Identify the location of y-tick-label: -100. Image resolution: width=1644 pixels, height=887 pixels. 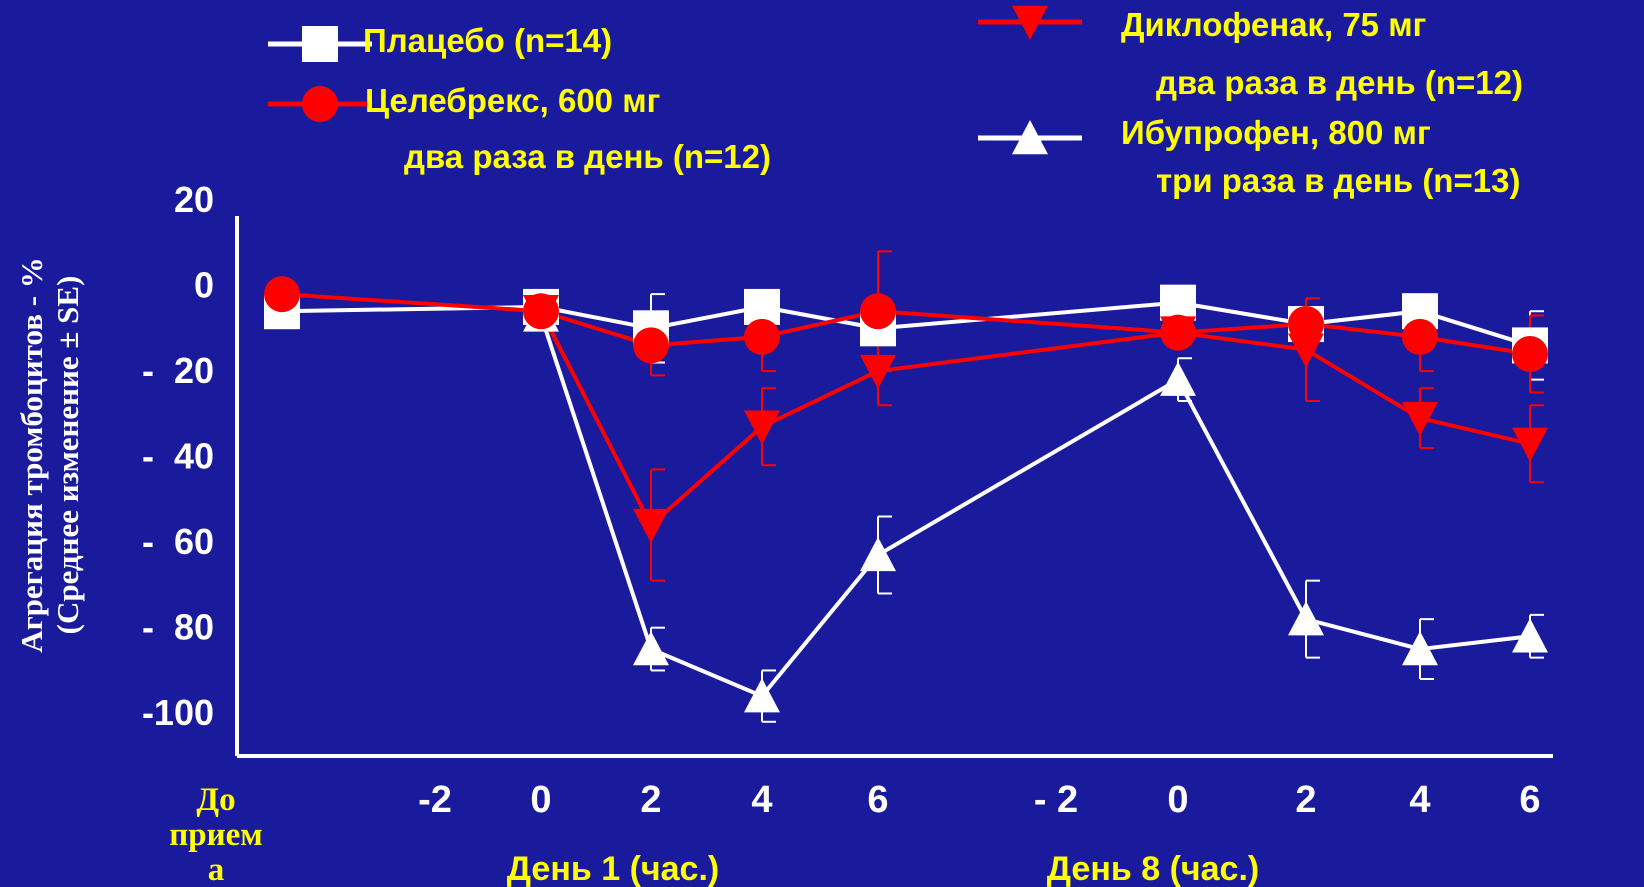
(178, 712).